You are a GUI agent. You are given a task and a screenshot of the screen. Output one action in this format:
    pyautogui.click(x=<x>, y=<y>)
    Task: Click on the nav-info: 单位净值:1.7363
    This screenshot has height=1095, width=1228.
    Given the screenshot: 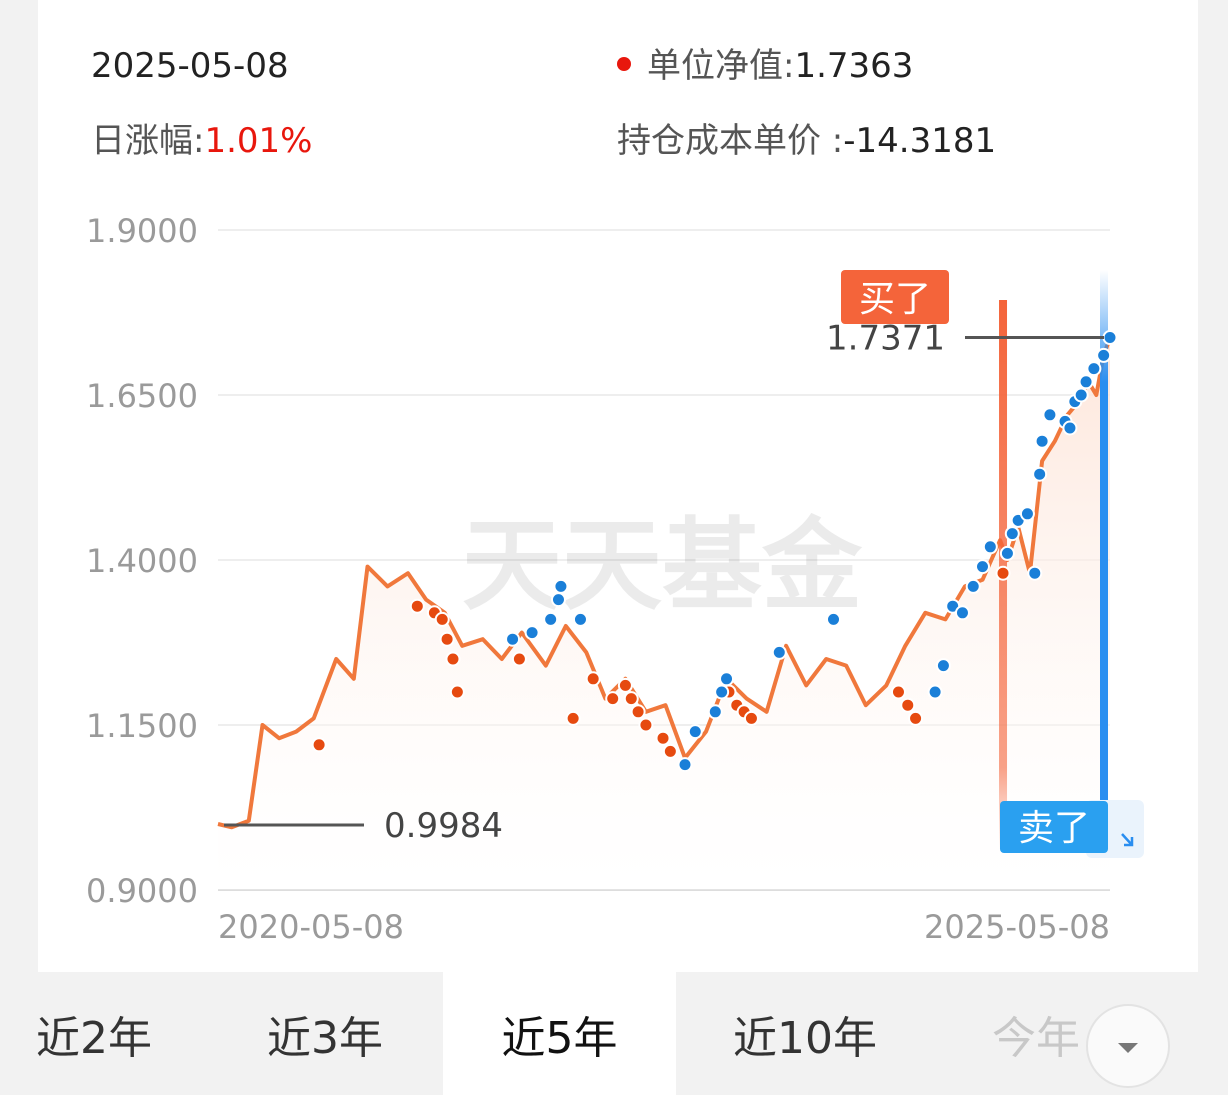 What is the action you would take?
    pyautogui.click(x=765, y=66)
    